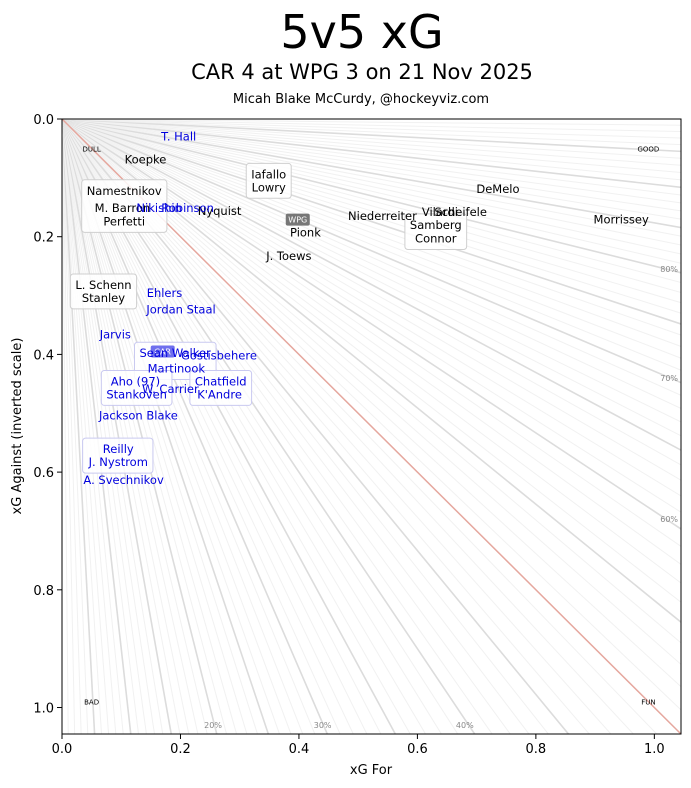 Image resolution: width=691 pixels, height=788 pixels. Describe the element at coordinates (213, 725) in the screenshot. I see `percent-label: 20%` at that location.